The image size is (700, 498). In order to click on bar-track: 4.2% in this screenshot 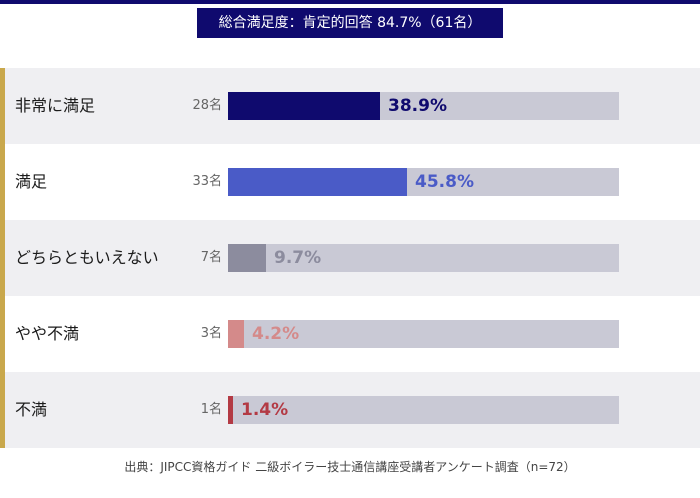, I will do `click(423, 334)`.